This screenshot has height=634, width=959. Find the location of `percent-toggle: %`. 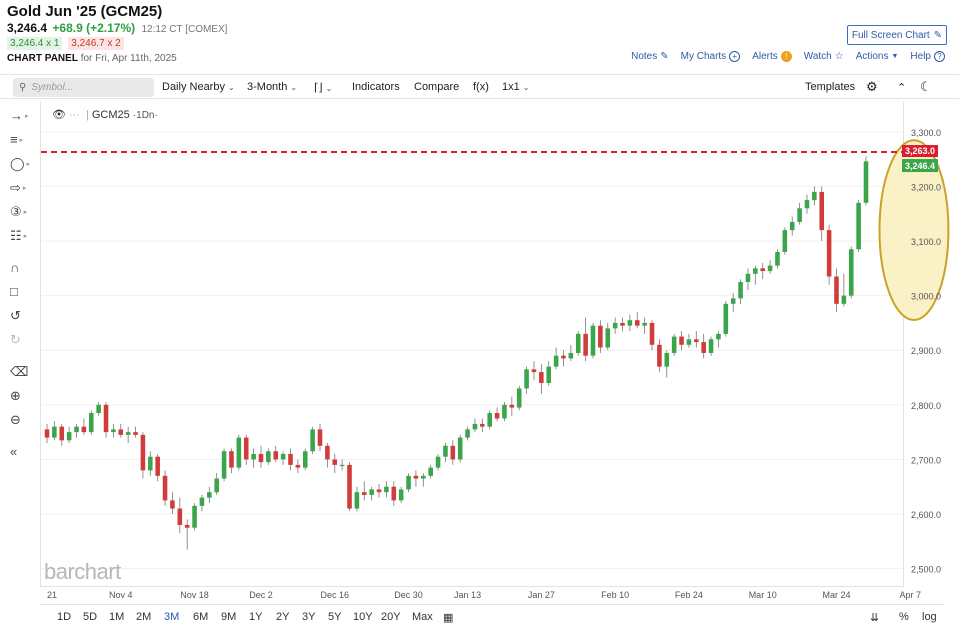

percent-toggle: % is located at coordinates (904, 617).